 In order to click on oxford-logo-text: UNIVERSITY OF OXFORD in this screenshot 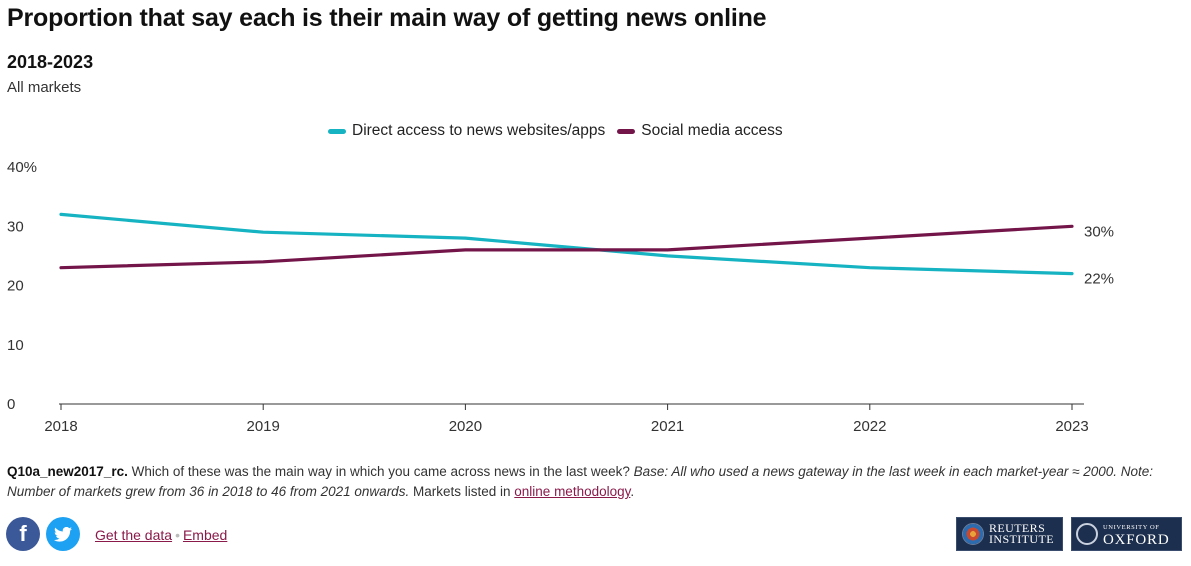, I will do `click(1136, 536)`.